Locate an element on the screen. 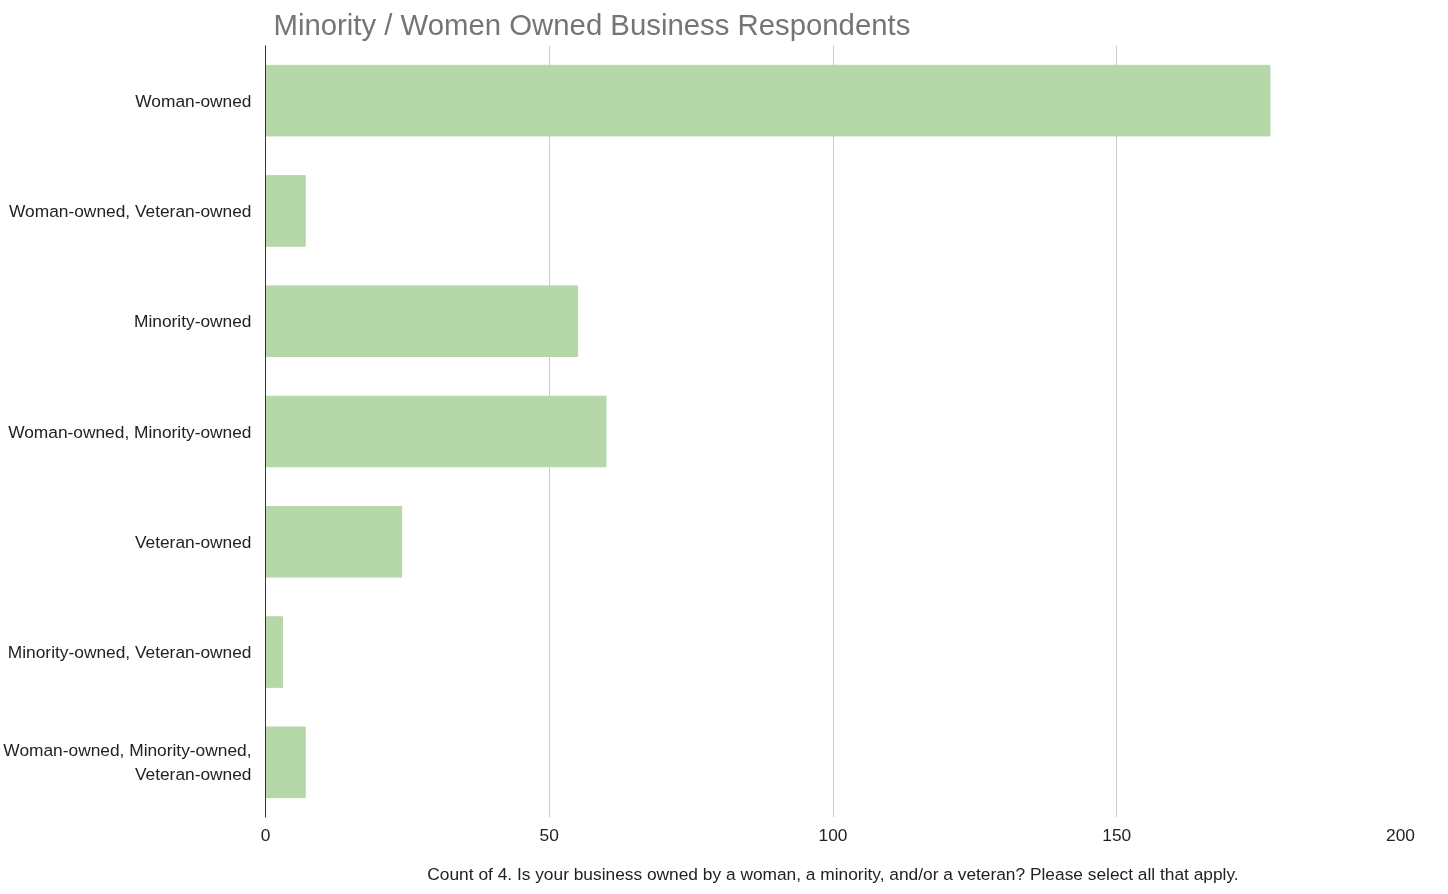 This screenshot has height=894, width=1448. y-tick-label: Woman-owned, Veteran-owned is located at coordinates (130, 210).